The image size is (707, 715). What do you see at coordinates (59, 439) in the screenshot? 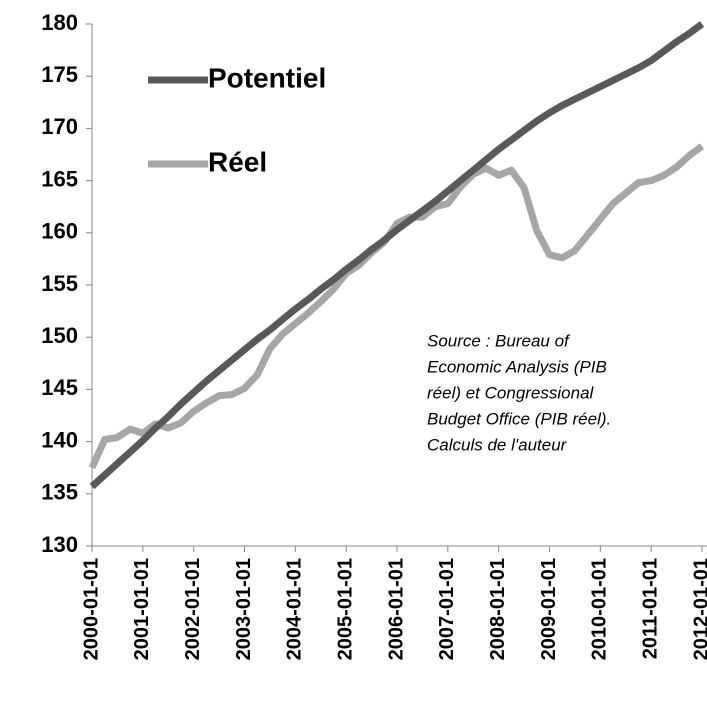
I see `y-tick-label: 140` at bounding box center [59, 439].